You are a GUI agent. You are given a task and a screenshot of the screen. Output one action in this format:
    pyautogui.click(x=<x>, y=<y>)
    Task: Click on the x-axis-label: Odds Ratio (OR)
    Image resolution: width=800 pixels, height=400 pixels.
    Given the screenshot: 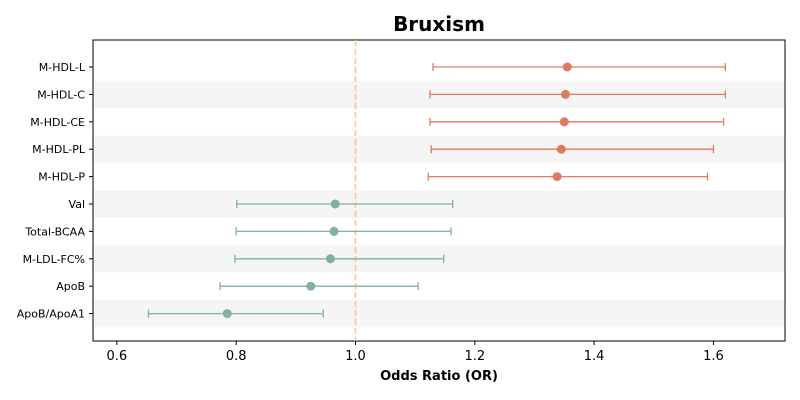 What is the action you would take?
    pyautogui.click(x=439, y=376)
    